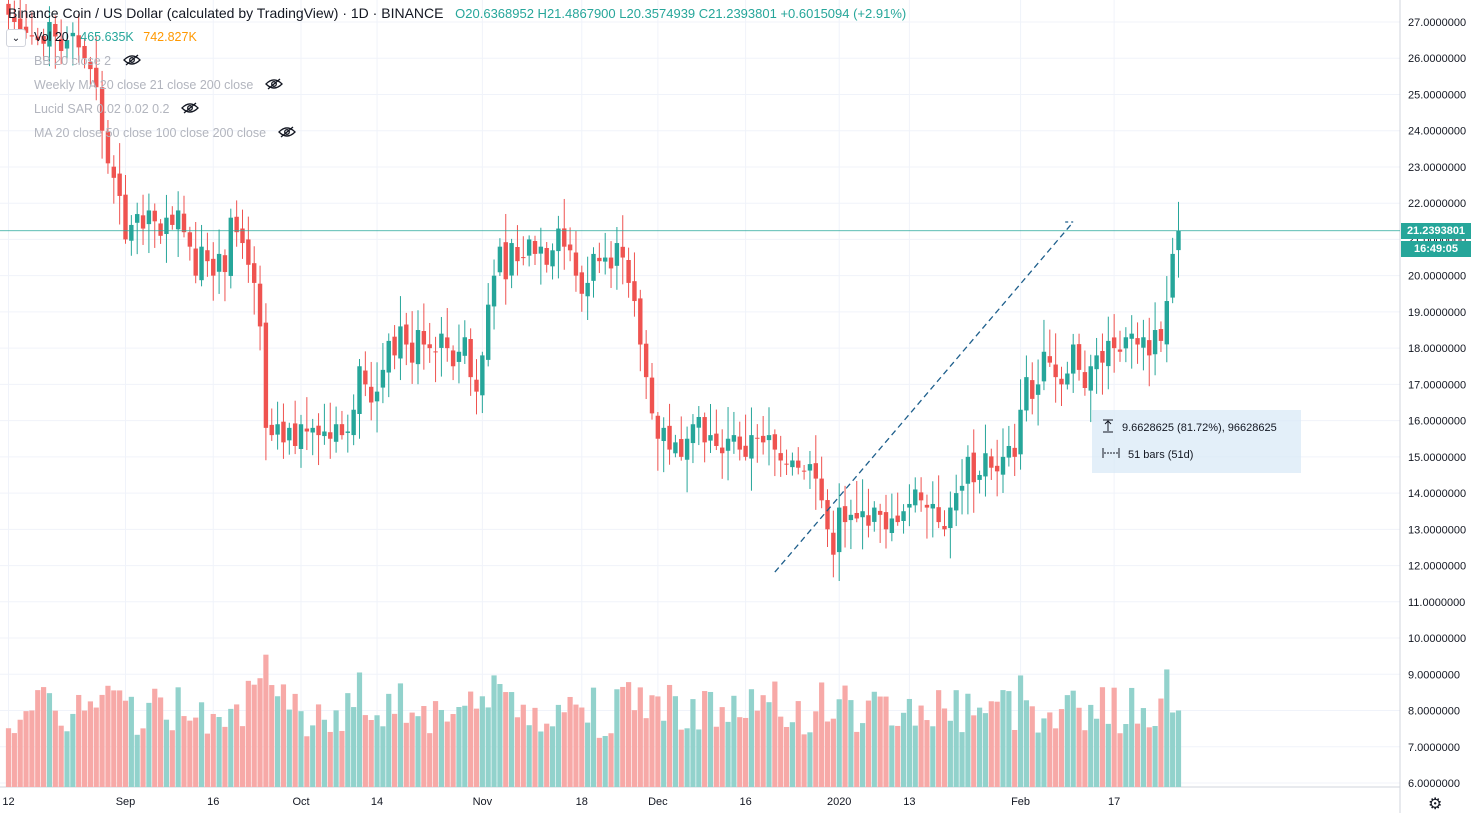 The height and width of the screenshot is (814, 1471). I want to click on legend-collapse-button: ⌄, so click(16, 38).